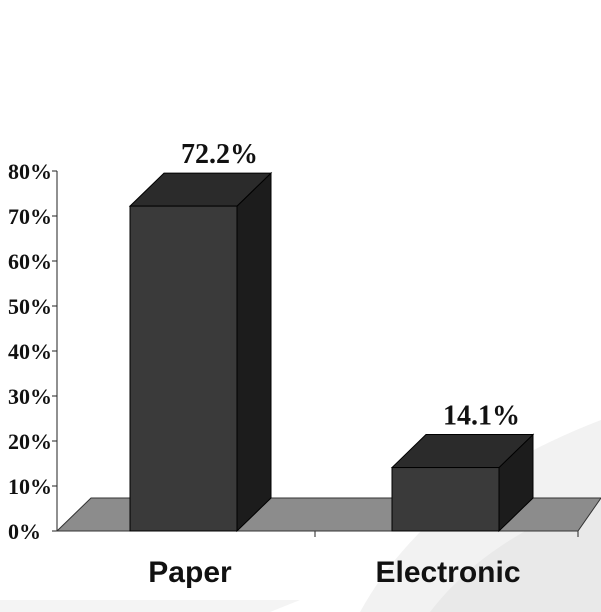 Image resolution: width=601 pixels, height=612 pixels. I want to click on y-tick-label: 0%, so click(24, 531).